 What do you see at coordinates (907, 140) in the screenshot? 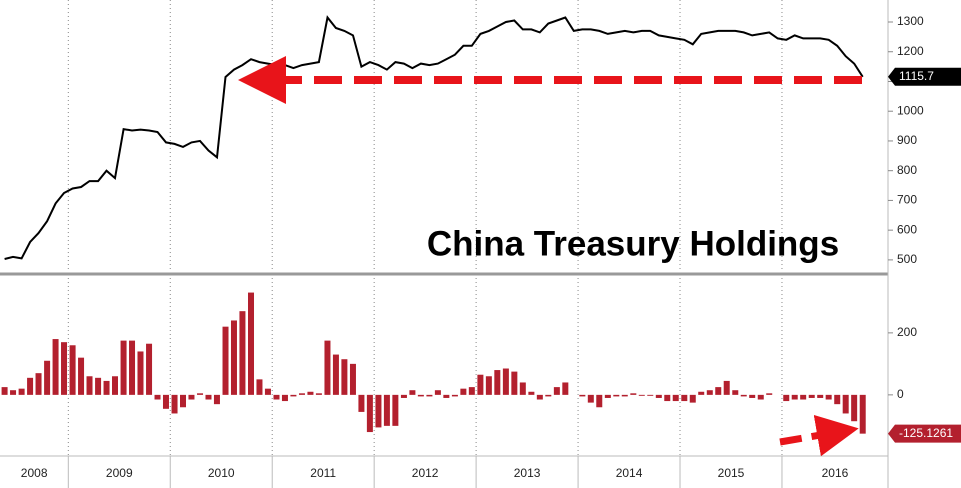
I see `y-tick-label: 900` at bounding box center [907, 140].